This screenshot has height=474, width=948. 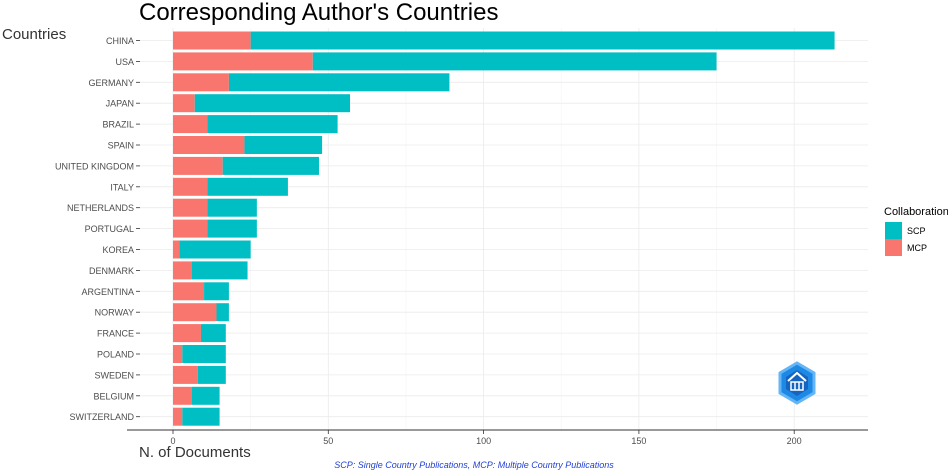 What do you see at coordinates (190, 124) in the screenshot?
I see `bar-mcp-brazil` at bounding box center [190, 124].